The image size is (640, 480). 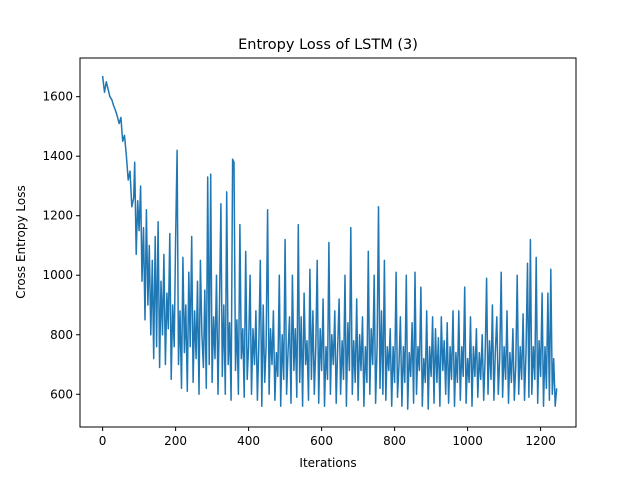 I want to click on chart-title: Entropy Loss of LSTM (3), so click(x=328, y=45).